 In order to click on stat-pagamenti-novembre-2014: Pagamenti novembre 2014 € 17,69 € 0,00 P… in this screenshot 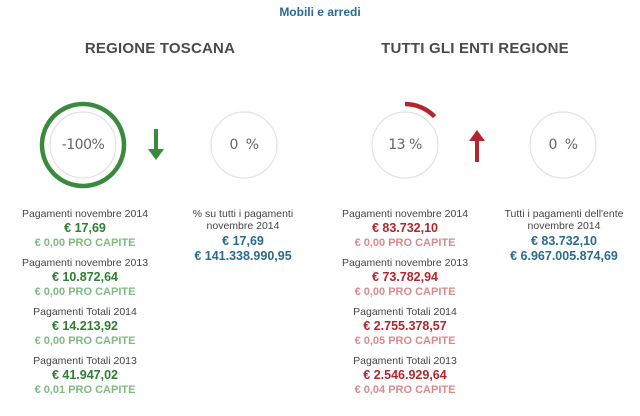, I will do `click(85, 229)`.